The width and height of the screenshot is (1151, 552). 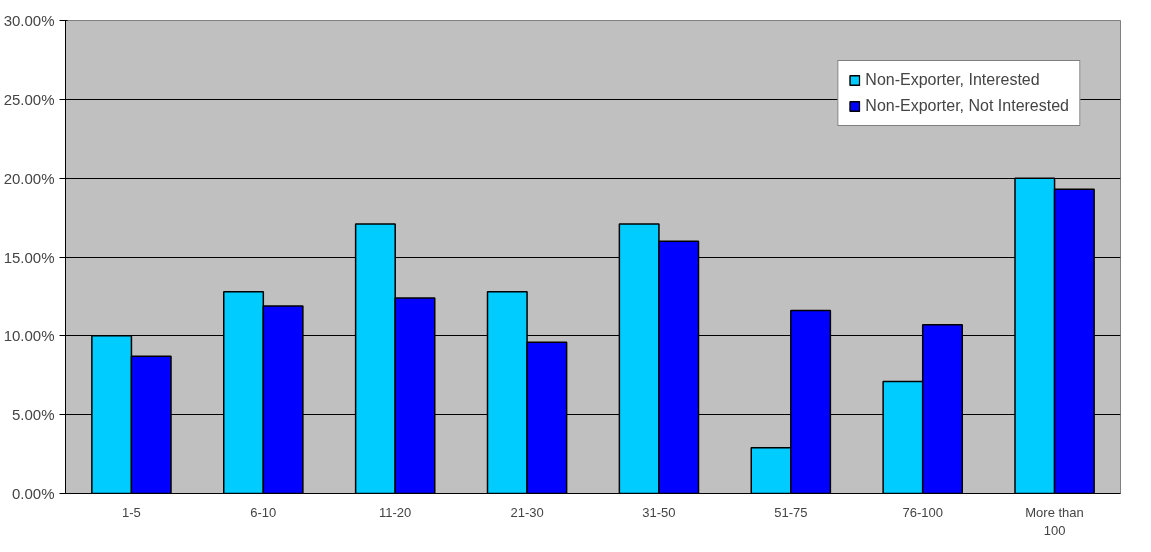 I want to click on legend-label: Non-Exporter, Interested, so click(x=952, y=80).